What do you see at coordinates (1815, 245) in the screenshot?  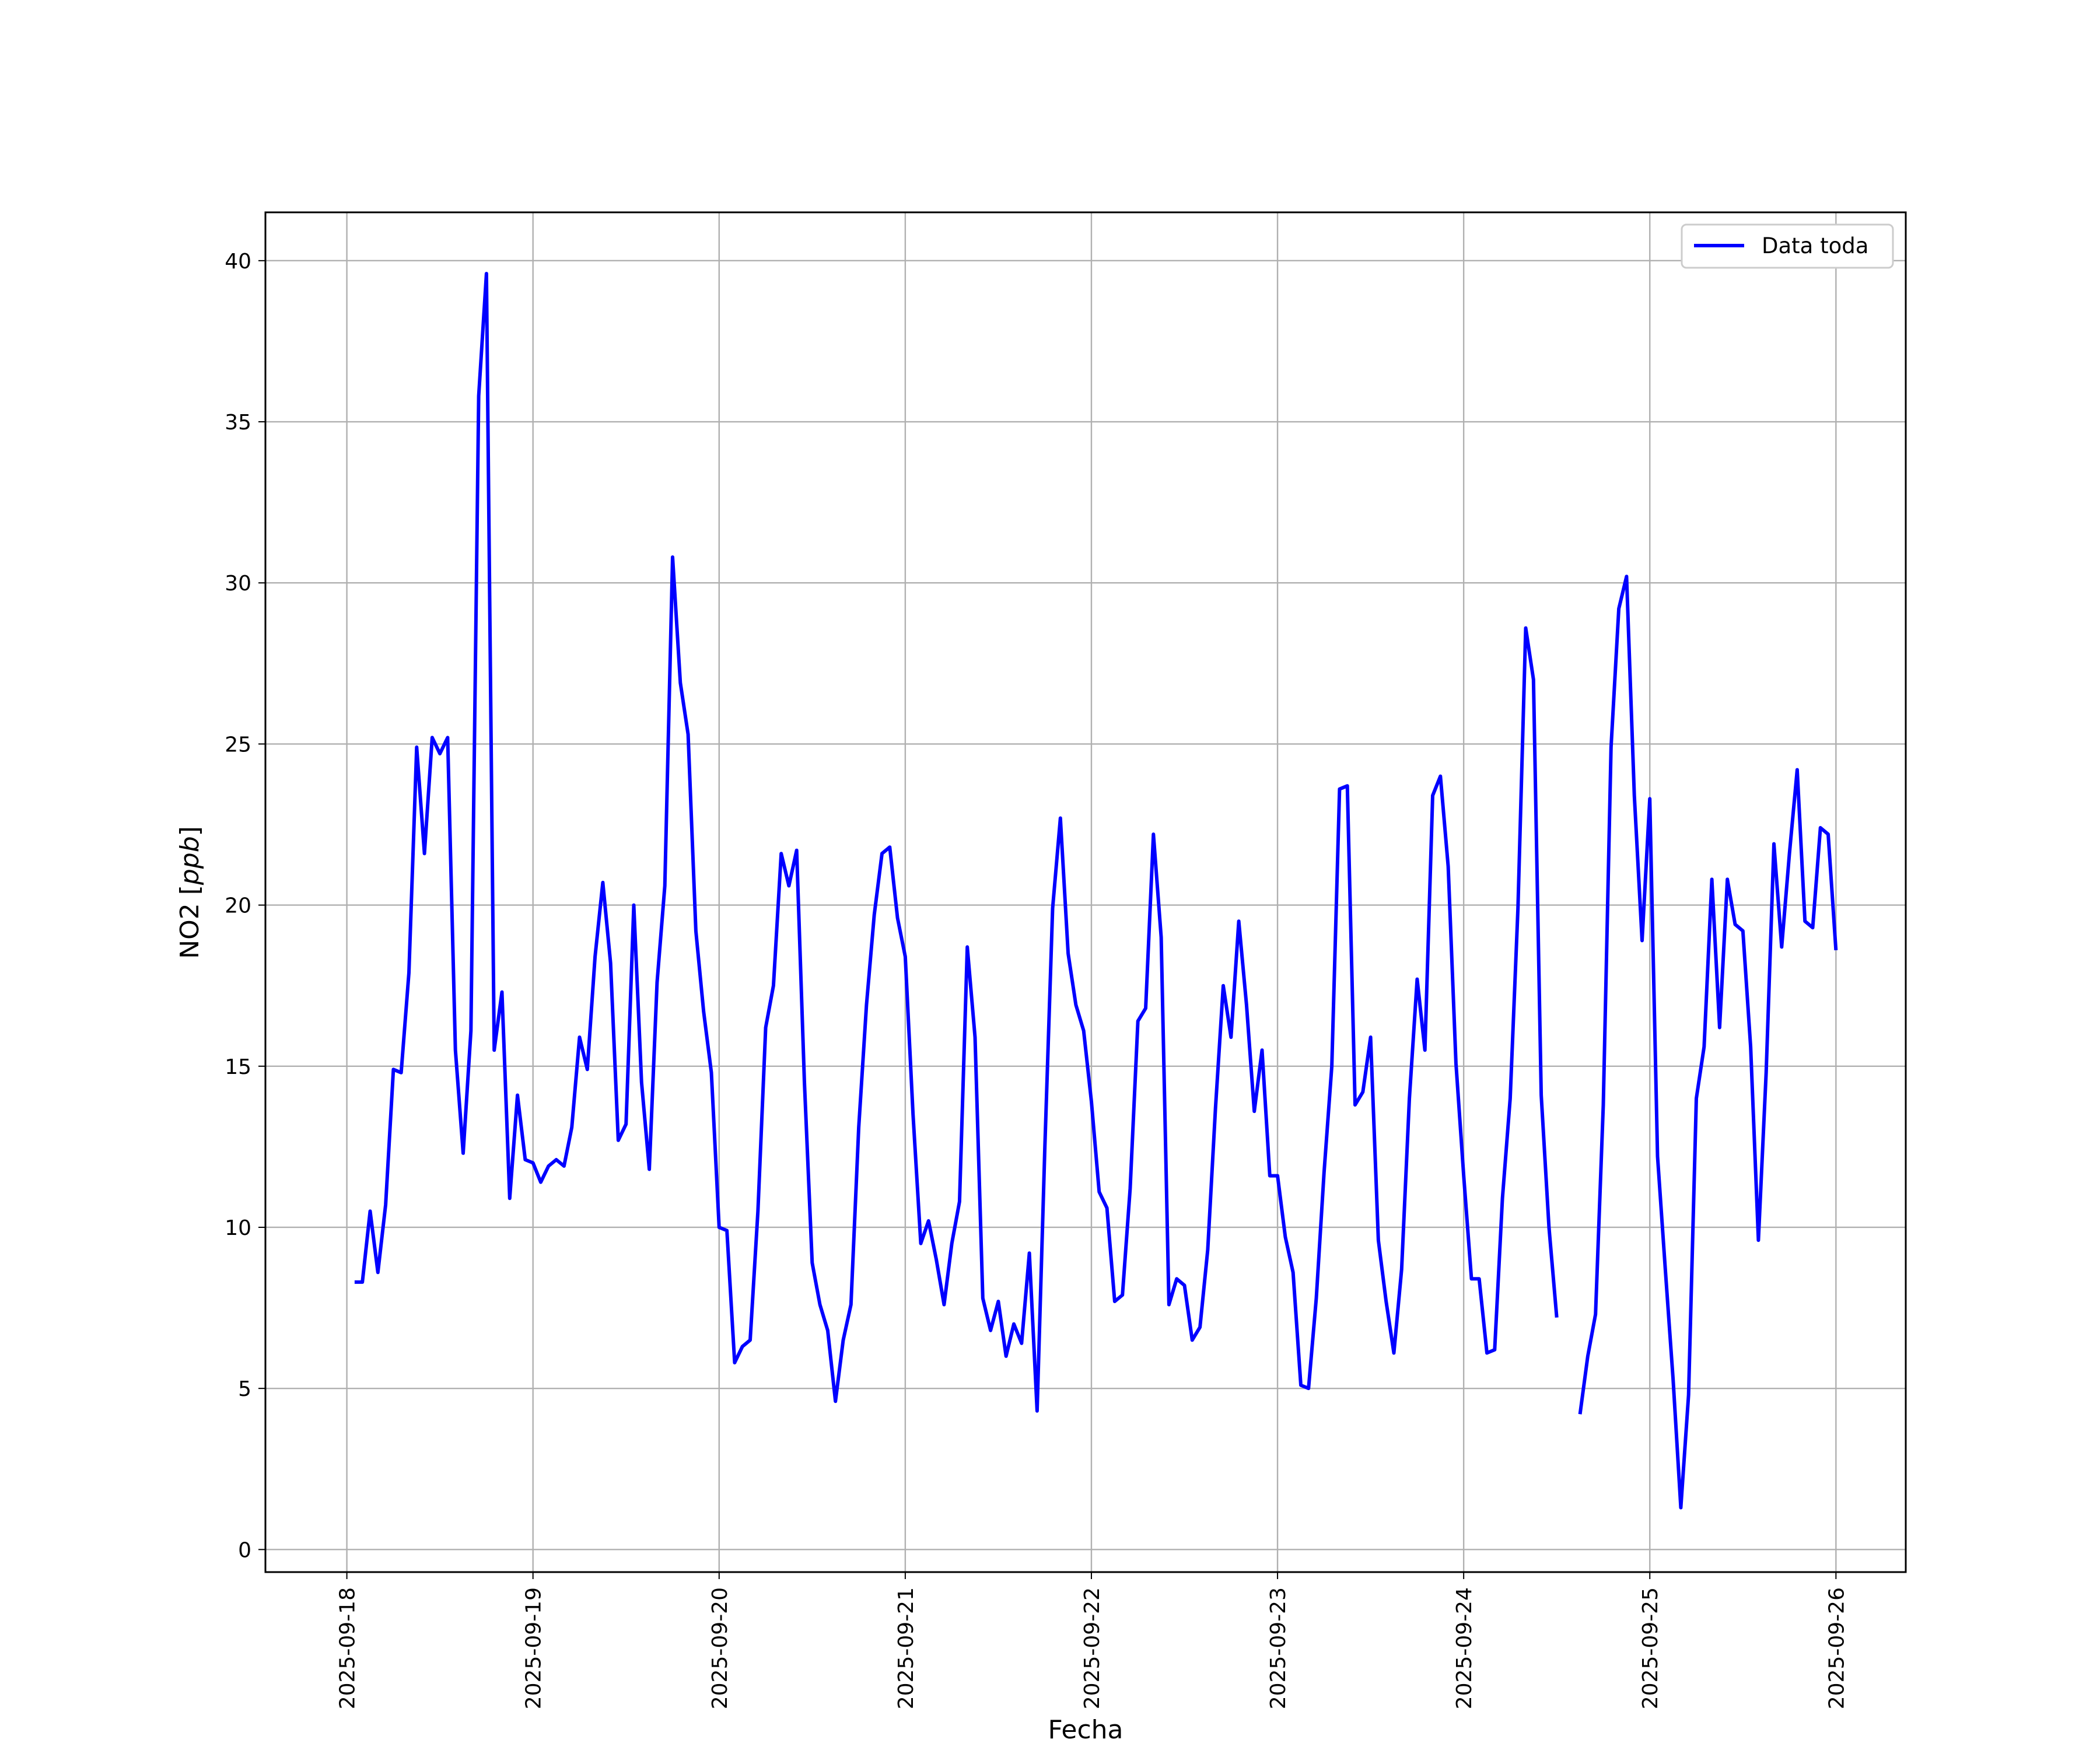 I see `legend-label: Data toda` at bounding box center [1815, 245].